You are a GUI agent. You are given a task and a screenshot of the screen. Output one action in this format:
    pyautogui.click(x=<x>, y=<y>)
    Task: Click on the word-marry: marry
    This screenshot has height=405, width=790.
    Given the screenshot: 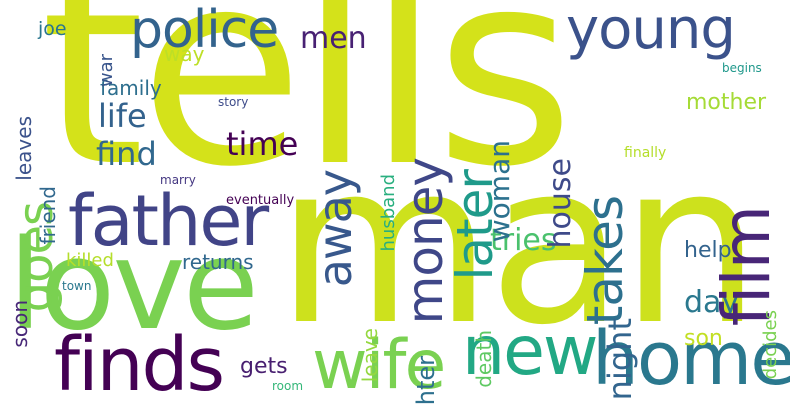 What is the action you would take?
    pyautogui.click(x=178, y=180)
    